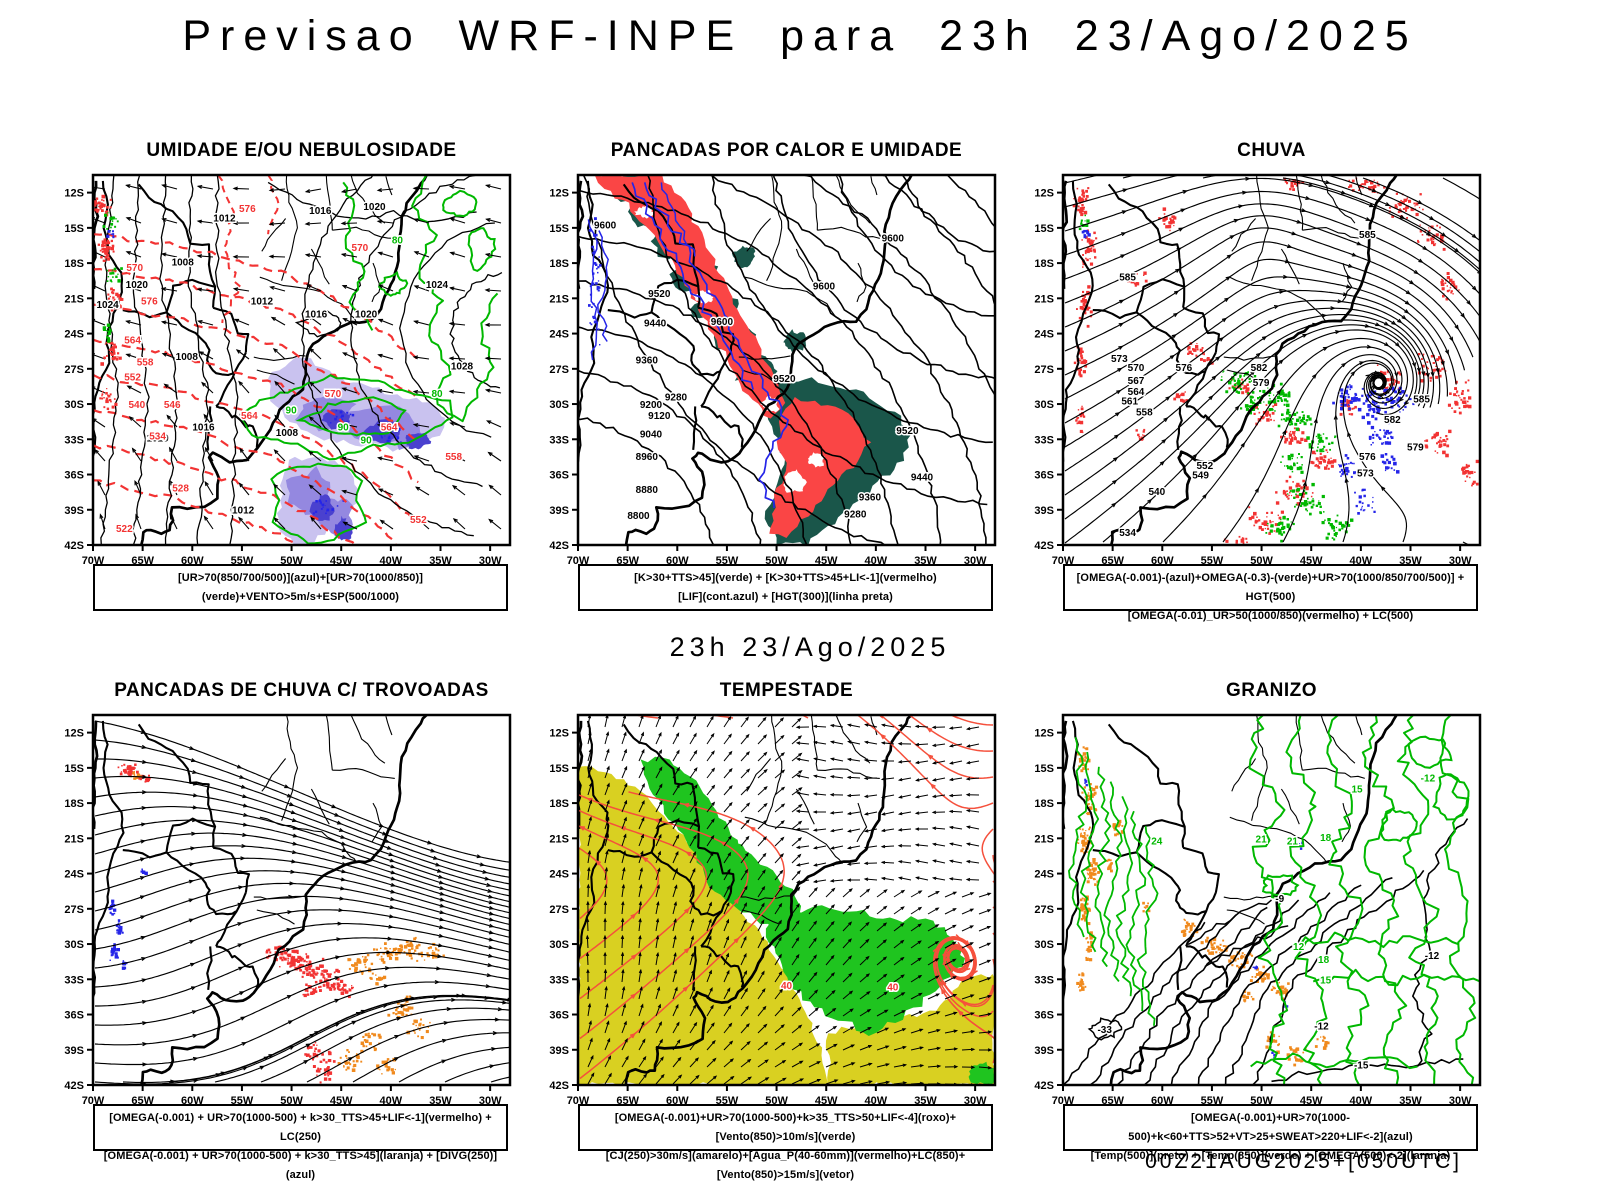 This screenshot has height=1200, width=1600. I want to click on run-info: 00Z21AUG2025+[050UTC], so click(1303, 1161).